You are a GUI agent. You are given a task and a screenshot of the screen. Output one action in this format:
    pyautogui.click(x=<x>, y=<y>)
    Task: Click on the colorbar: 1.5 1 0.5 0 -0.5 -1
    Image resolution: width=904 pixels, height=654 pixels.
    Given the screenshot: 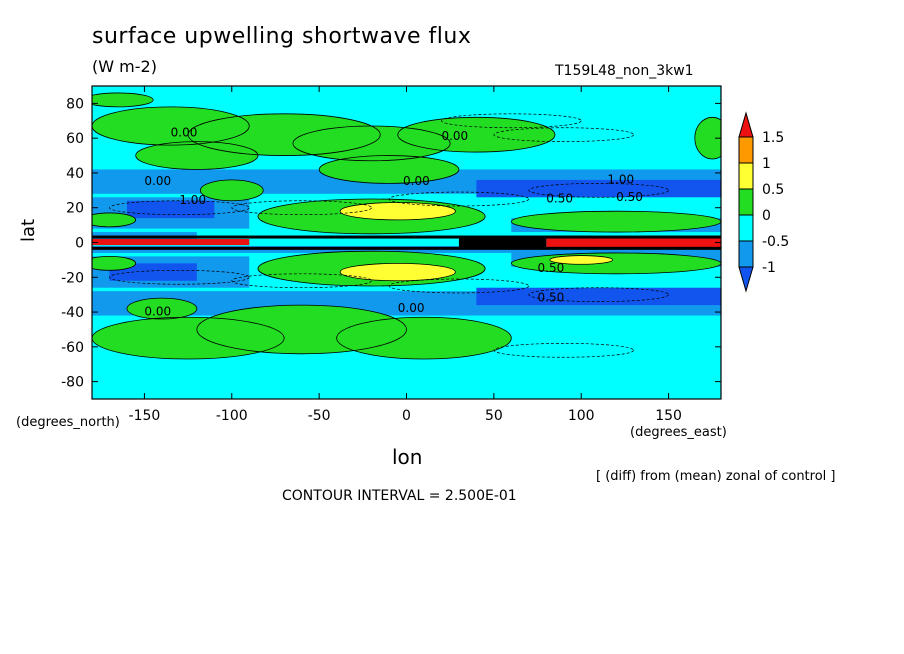 What is the action you would take?
    pyautogui.click(x=763, y=202)
    